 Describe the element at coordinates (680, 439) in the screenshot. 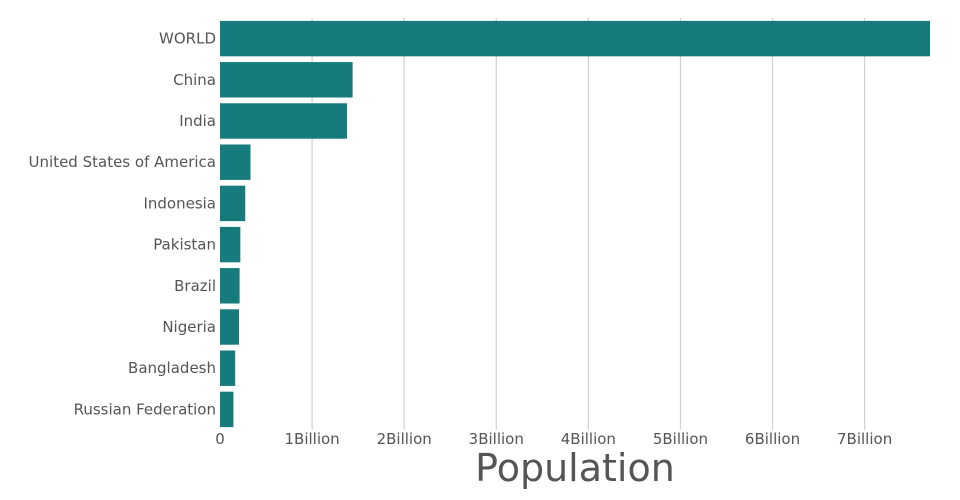

I see `x-tick-label: 5Billion` at that location.